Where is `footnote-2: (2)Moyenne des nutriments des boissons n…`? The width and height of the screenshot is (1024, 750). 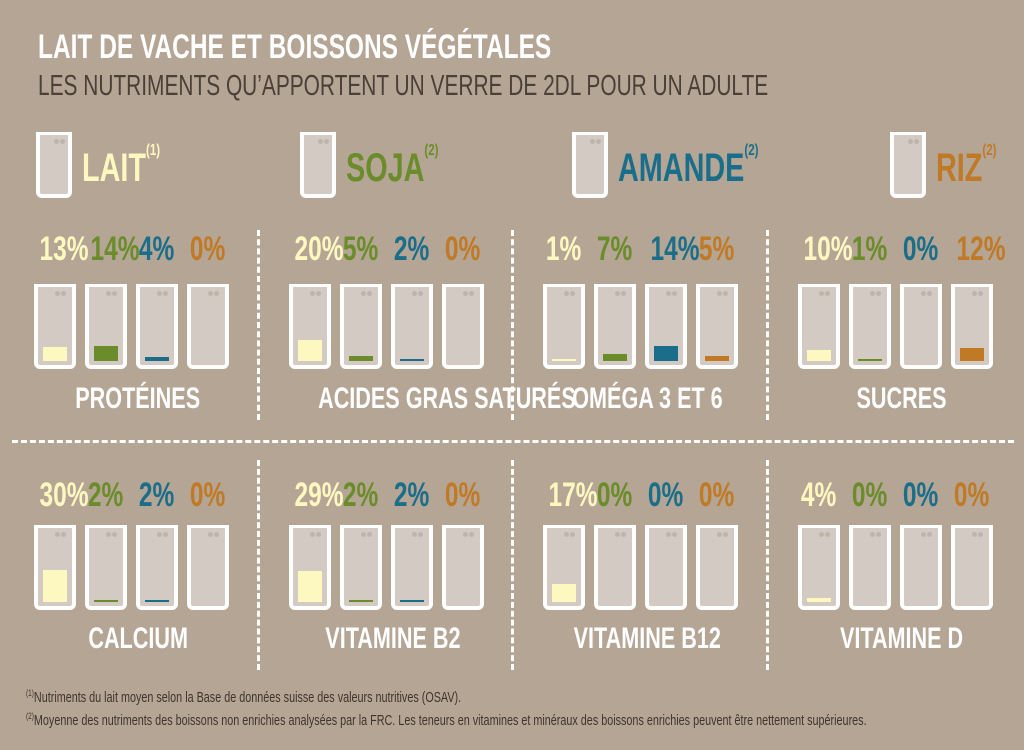 footnote-2: (2)Moyenne des nutriments des boissons n… is located at coordinates (446, 720).